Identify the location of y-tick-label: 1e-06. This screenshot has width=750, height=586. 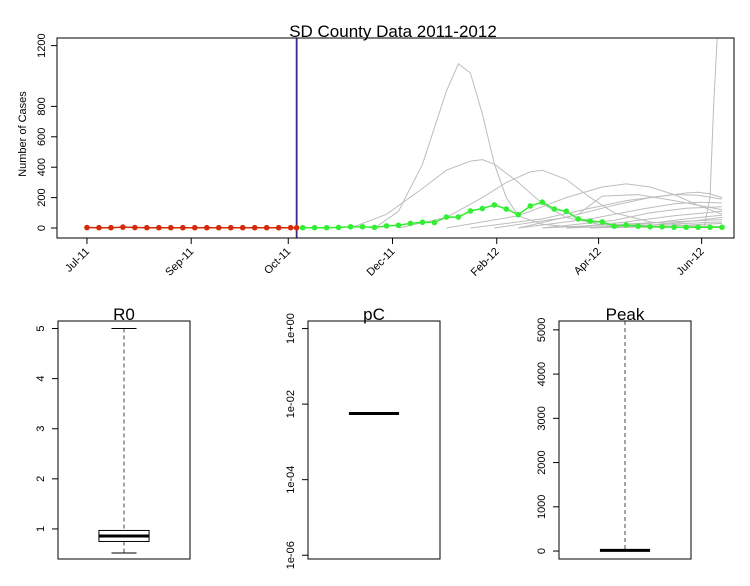
(291, 555).